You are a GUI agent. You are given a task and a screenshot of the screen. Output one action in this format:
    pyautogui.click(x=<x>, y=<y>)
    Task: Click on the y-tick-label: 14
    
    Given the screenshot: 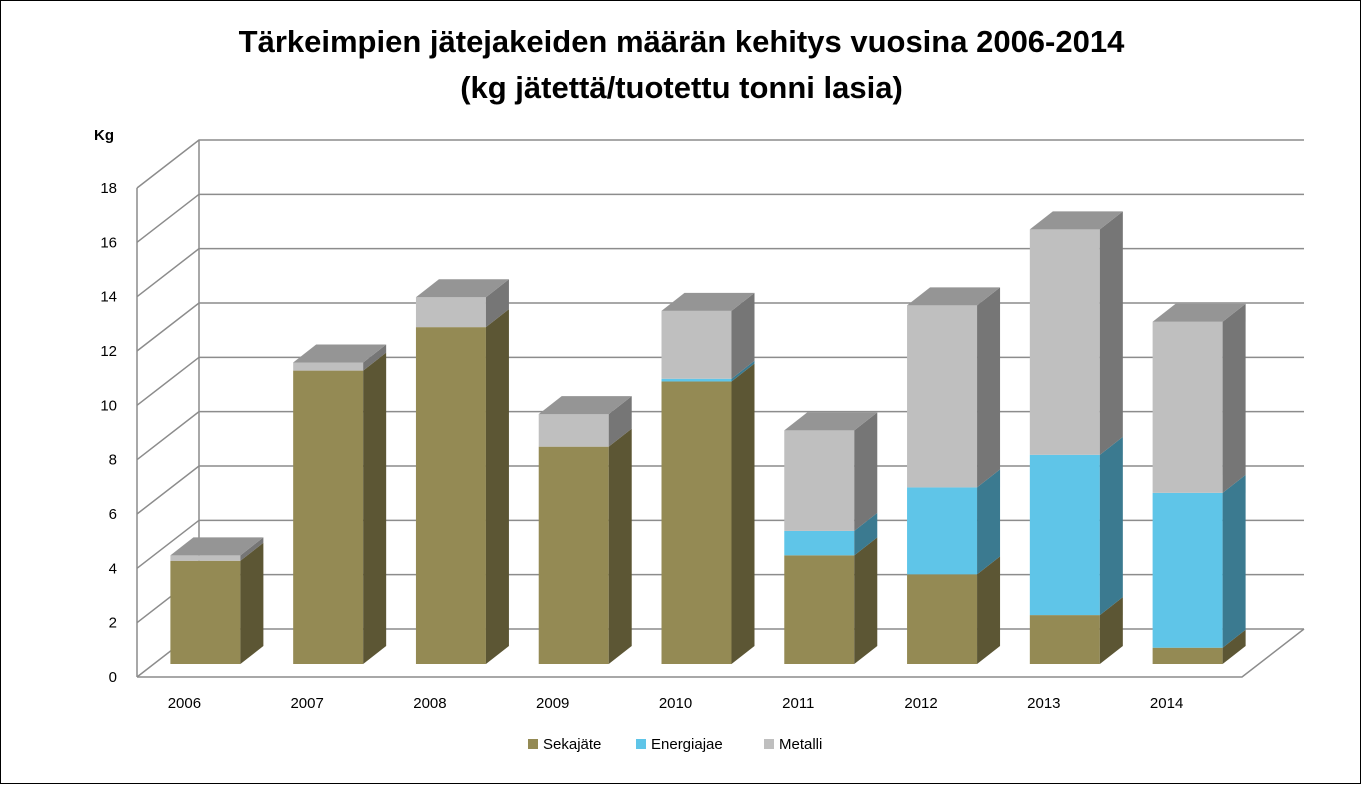 What is the action you would take?
    pyautogui.click(x=108, y=297)
    